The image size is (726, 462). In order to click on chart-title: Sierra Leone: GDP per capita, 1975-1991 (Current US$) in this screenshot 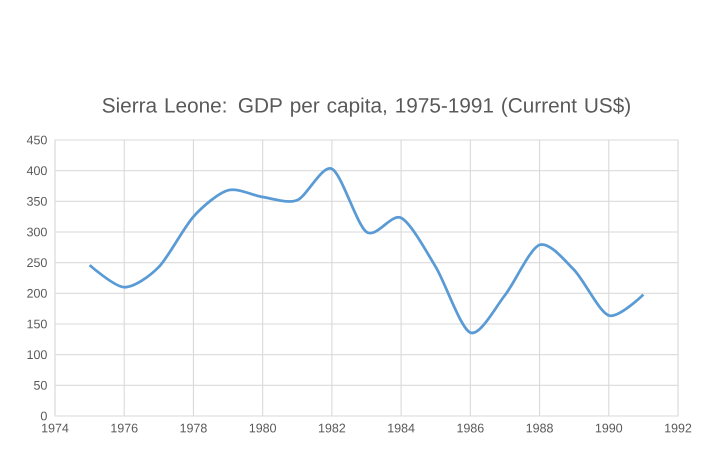, I will do `click(366, 107)`.